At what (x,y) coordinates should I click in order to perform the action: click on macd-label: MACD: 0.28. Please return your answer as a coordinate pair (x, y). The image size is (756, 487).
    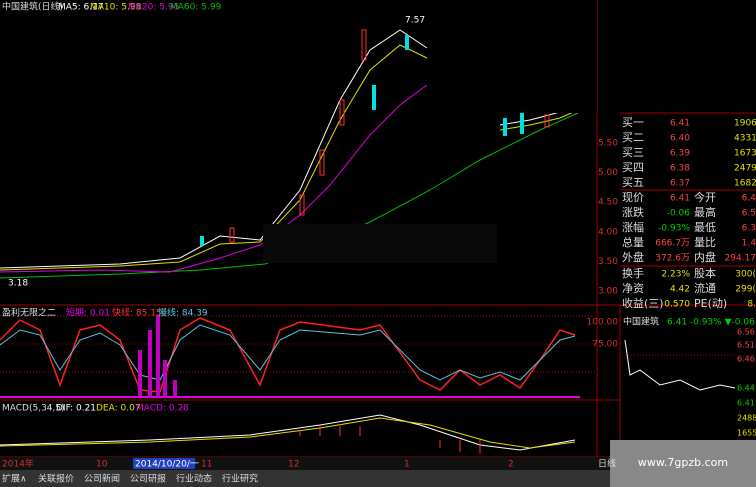
    Looking at the image, I should click on (162, 409).